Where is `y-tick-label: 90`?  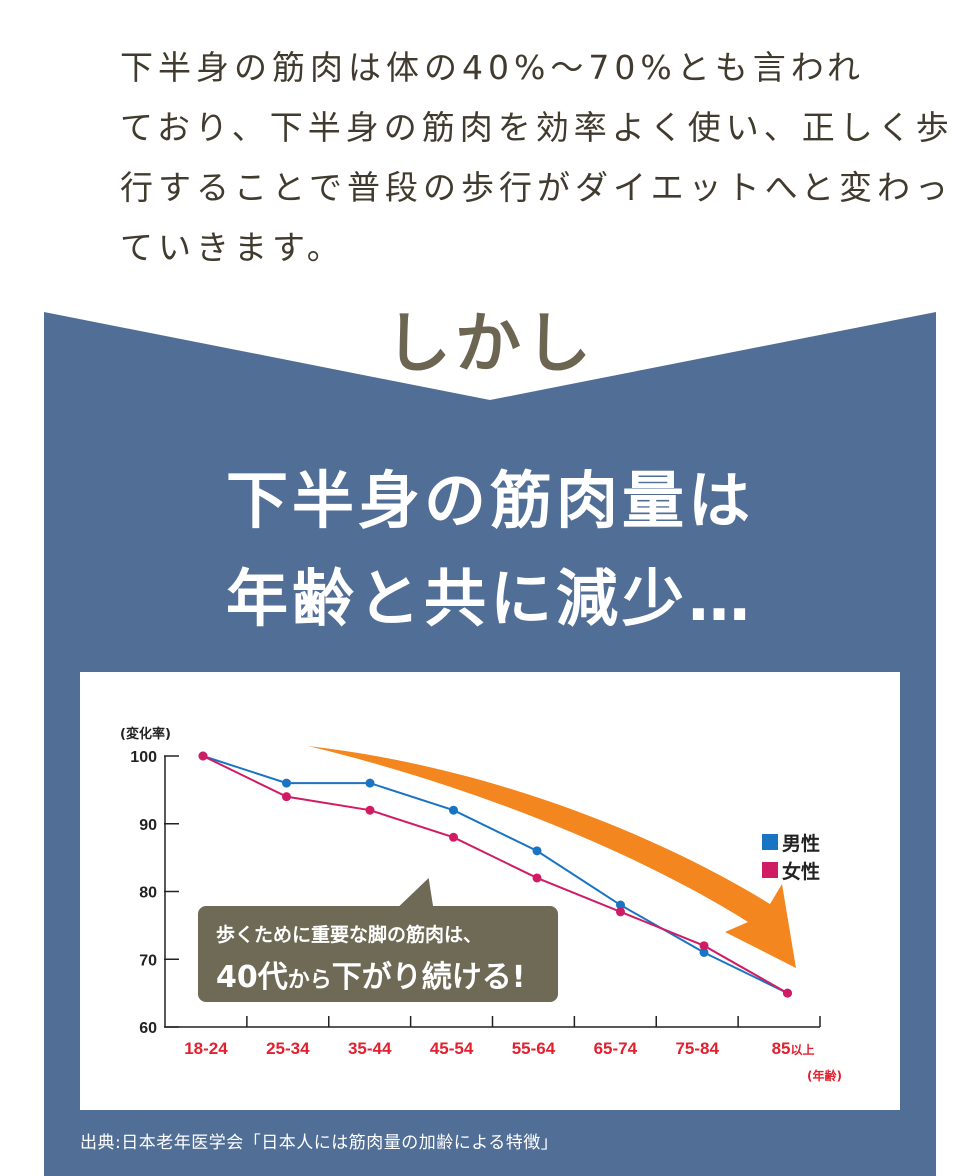 y-tick-label: 90 is located at coordinates (148, 825).